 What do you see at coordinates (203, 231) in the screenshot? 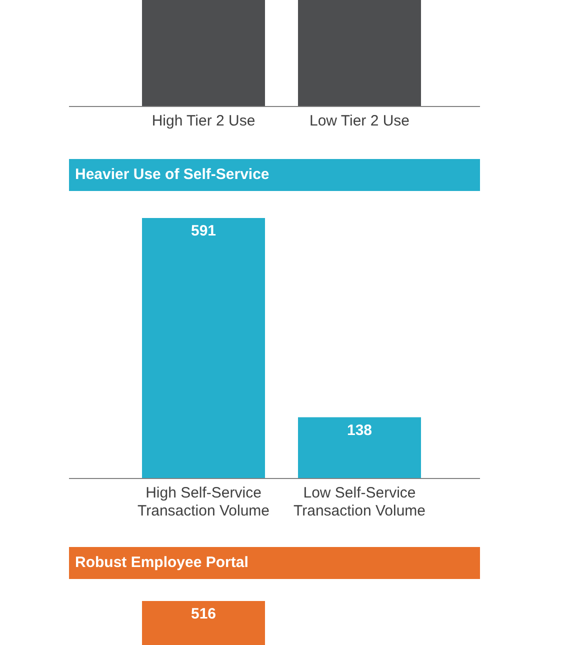
I see `data-label: 591` at bounding box center [203, 231].